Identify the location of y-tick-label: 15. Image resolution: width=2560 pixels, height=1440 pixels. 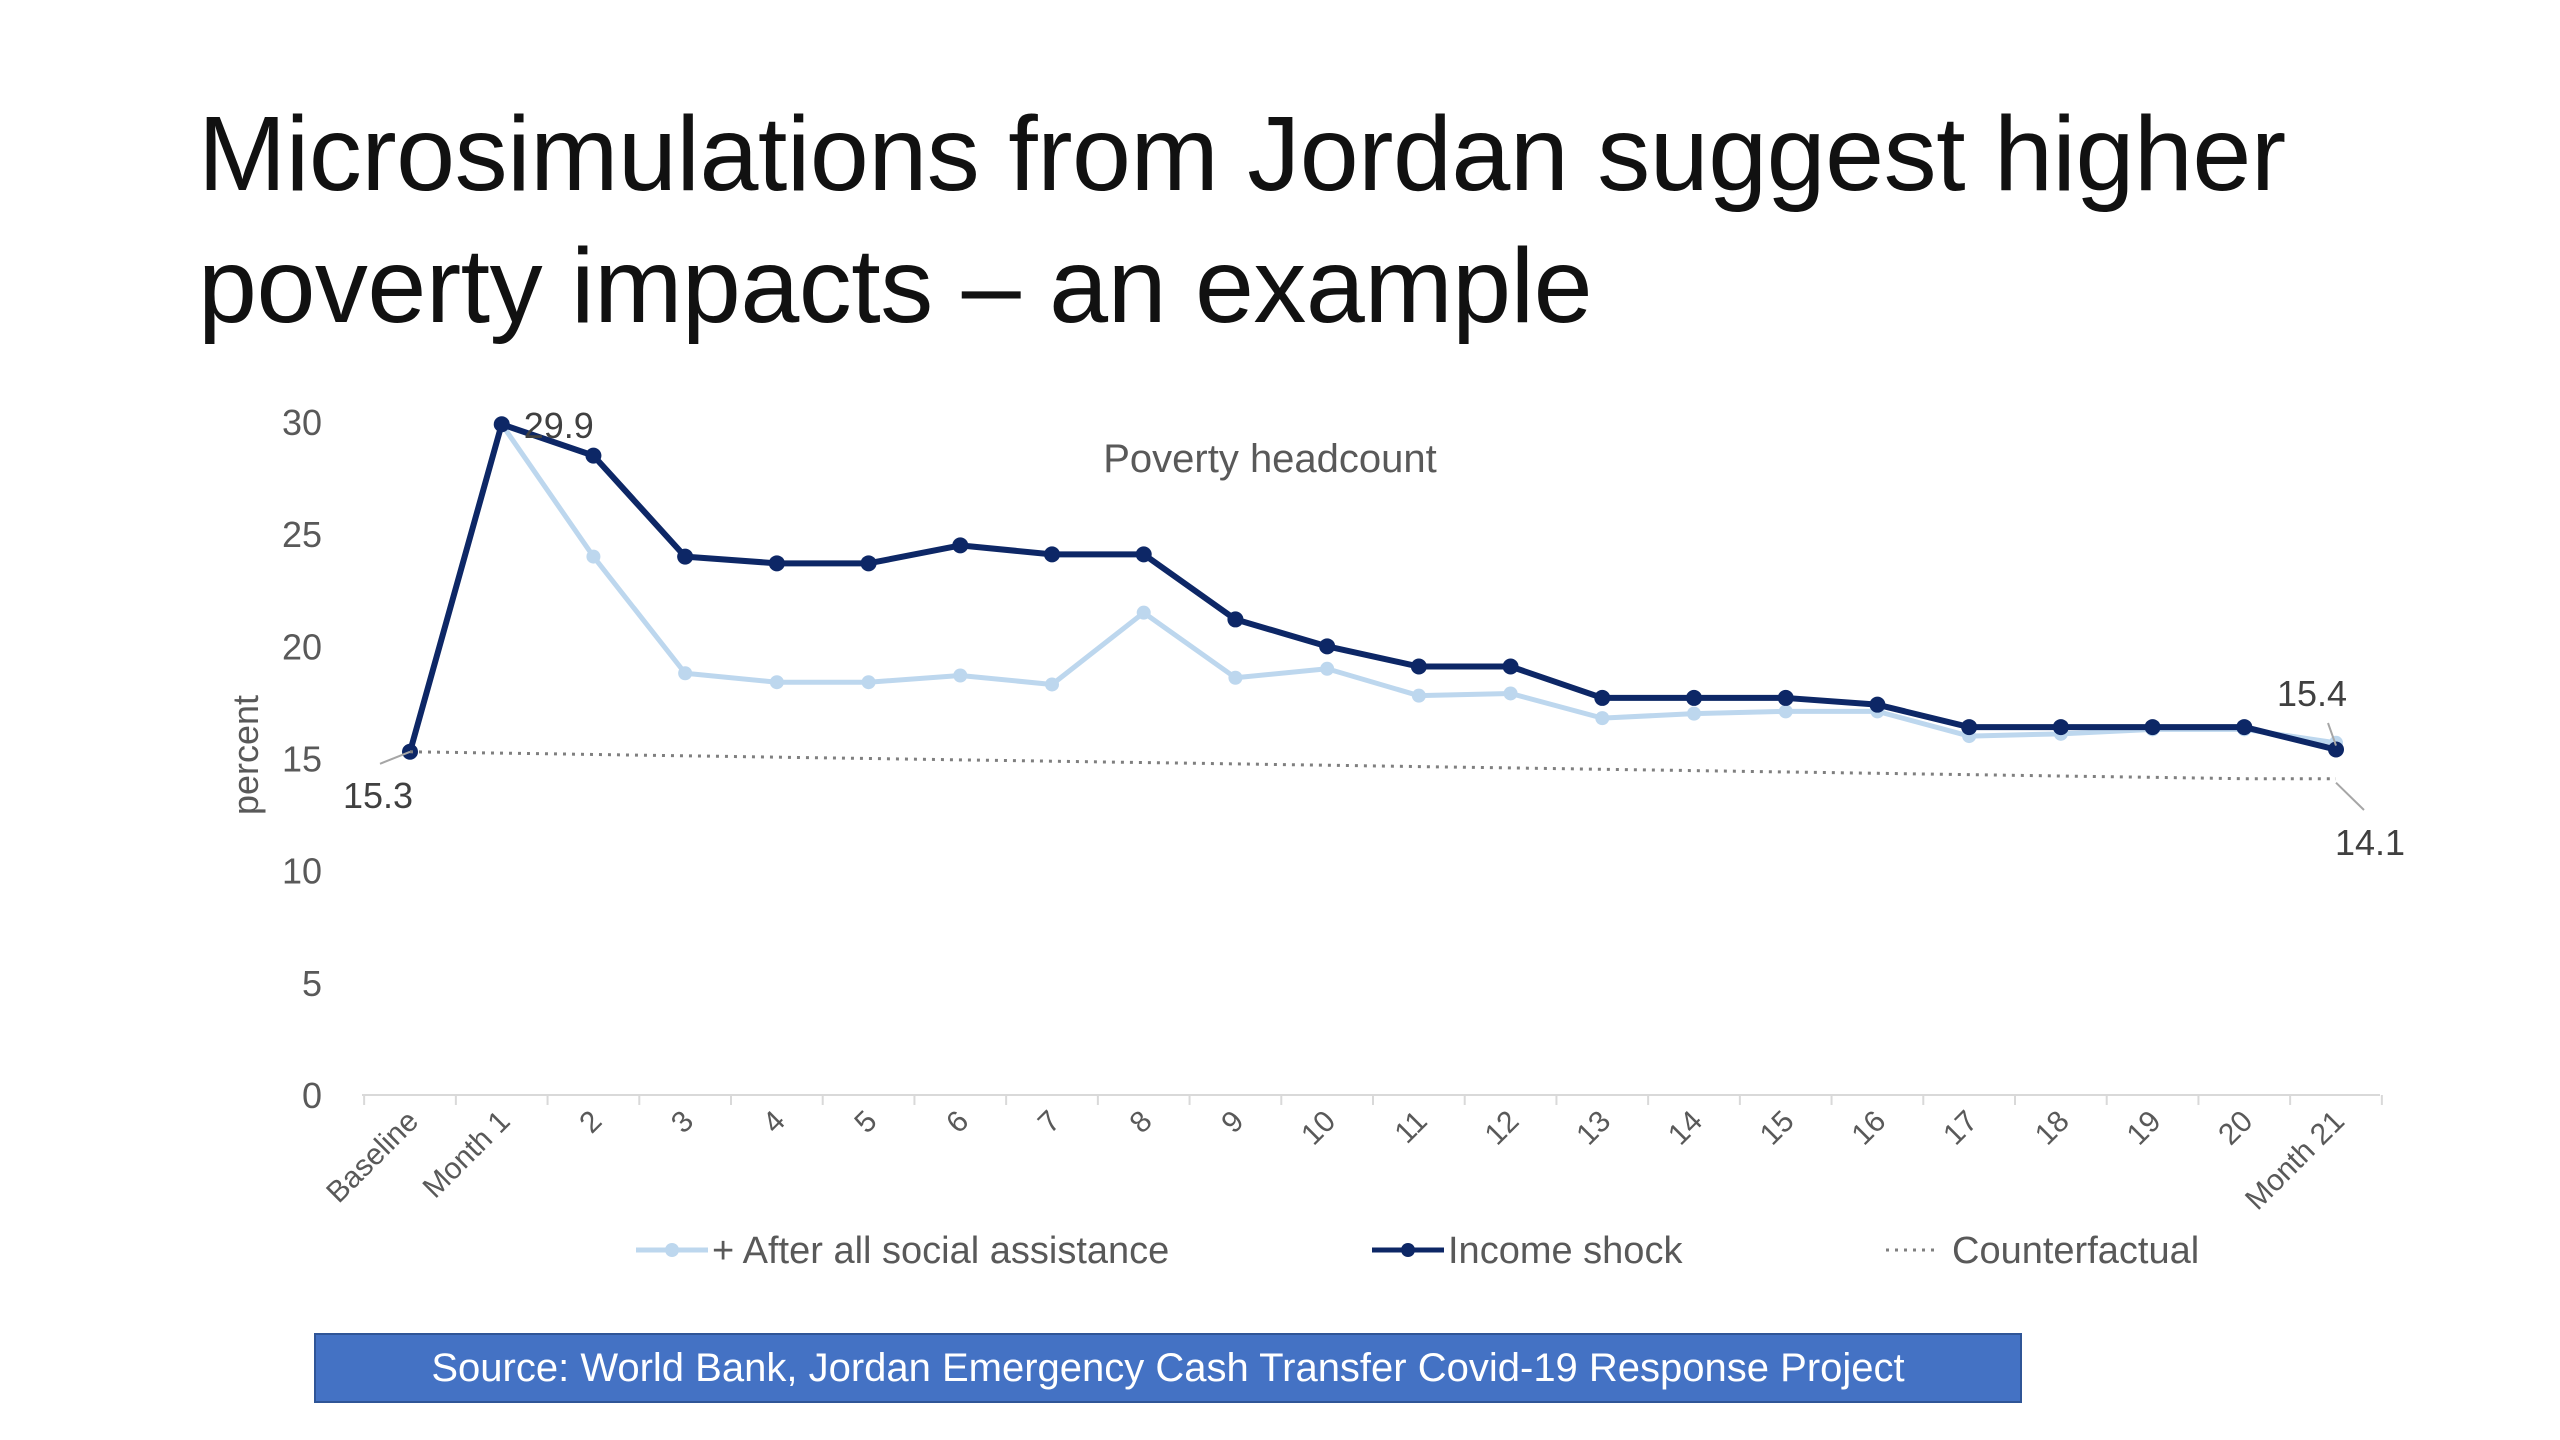
(302, 759).